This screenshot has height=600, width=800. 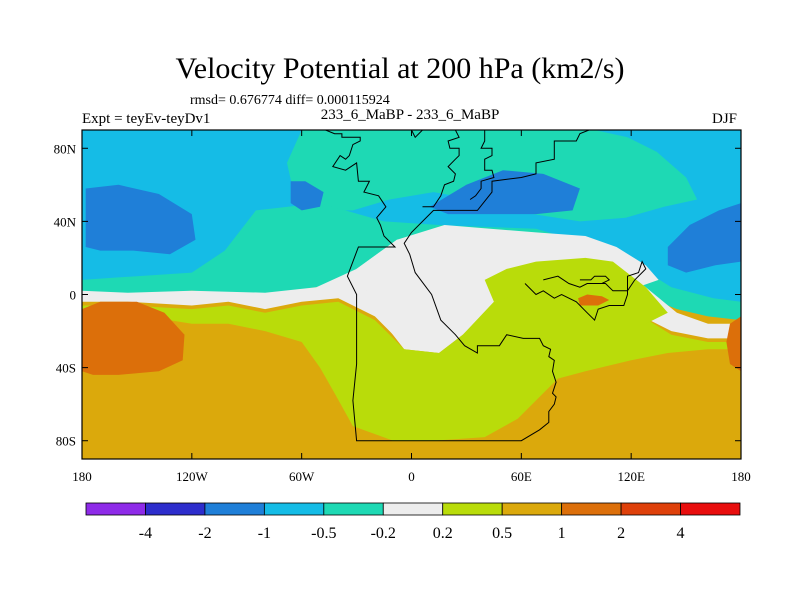 What do you see at coordinates (595, 279) in the screenshot?
I see `outline-coast-small` at bounding box center [595, 279].